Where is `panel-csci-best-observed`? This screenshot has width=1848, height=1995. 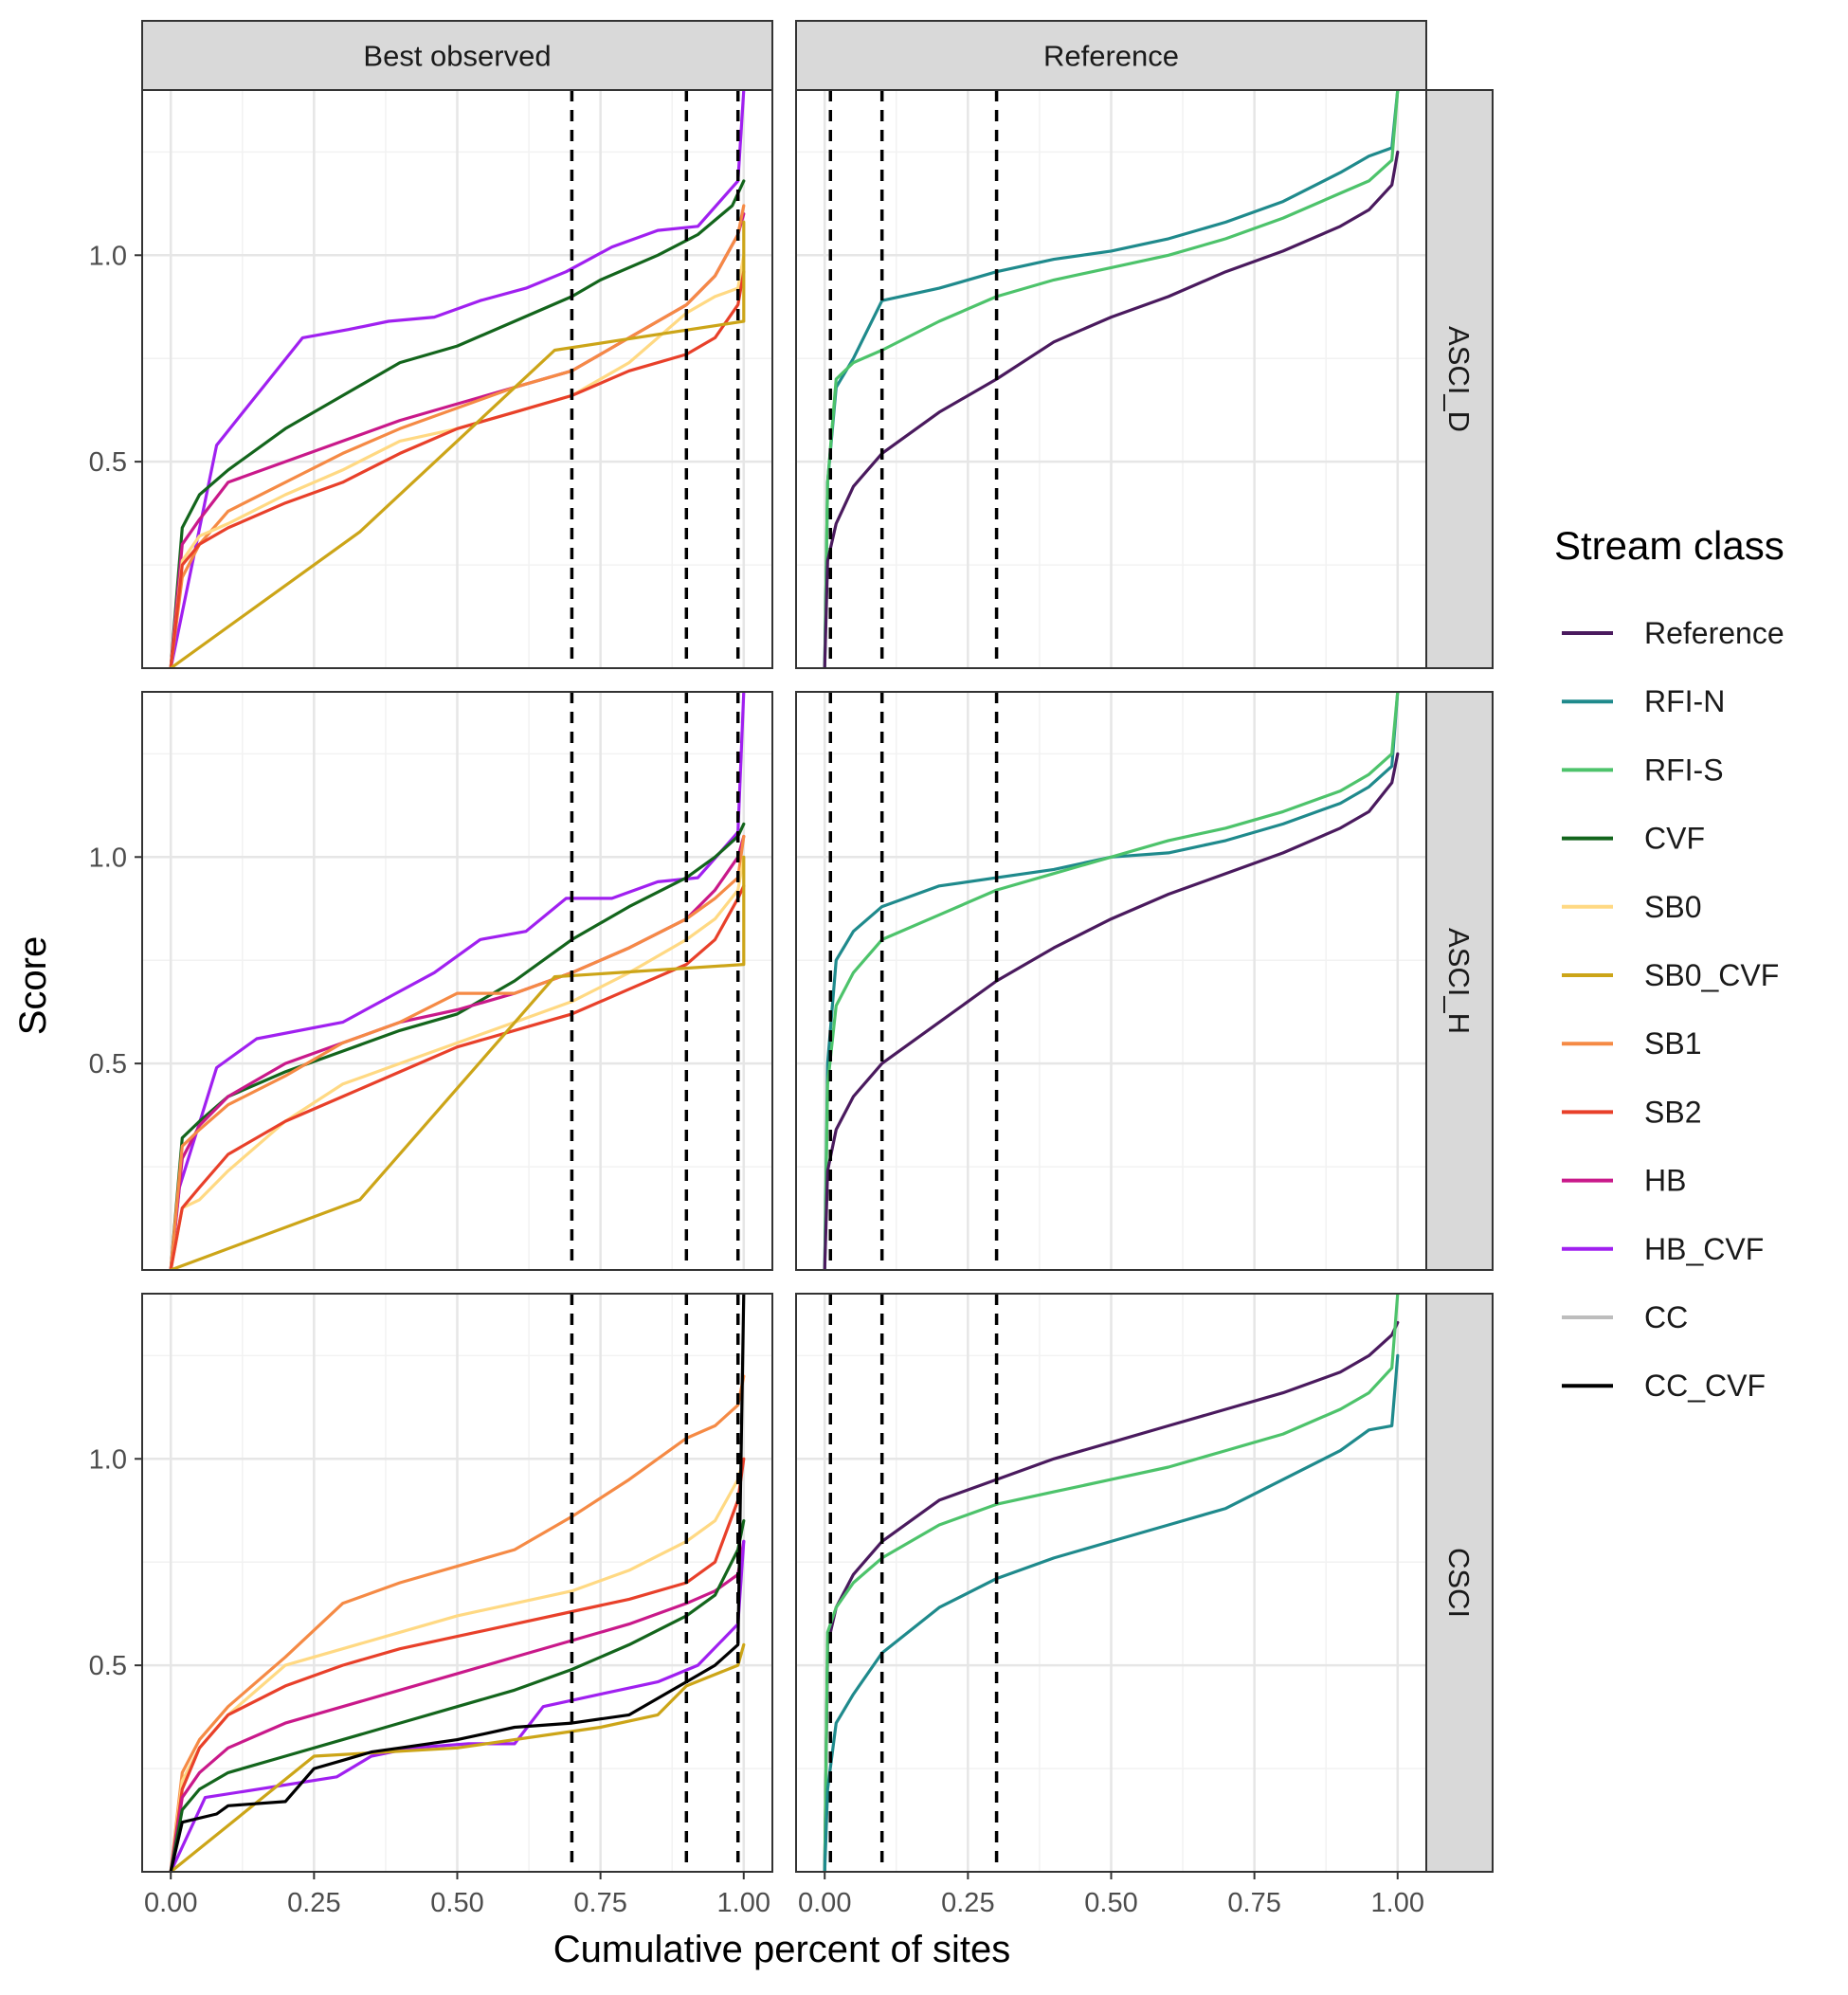
panel-csci-best-observed is located at coordinates (457, 1583).